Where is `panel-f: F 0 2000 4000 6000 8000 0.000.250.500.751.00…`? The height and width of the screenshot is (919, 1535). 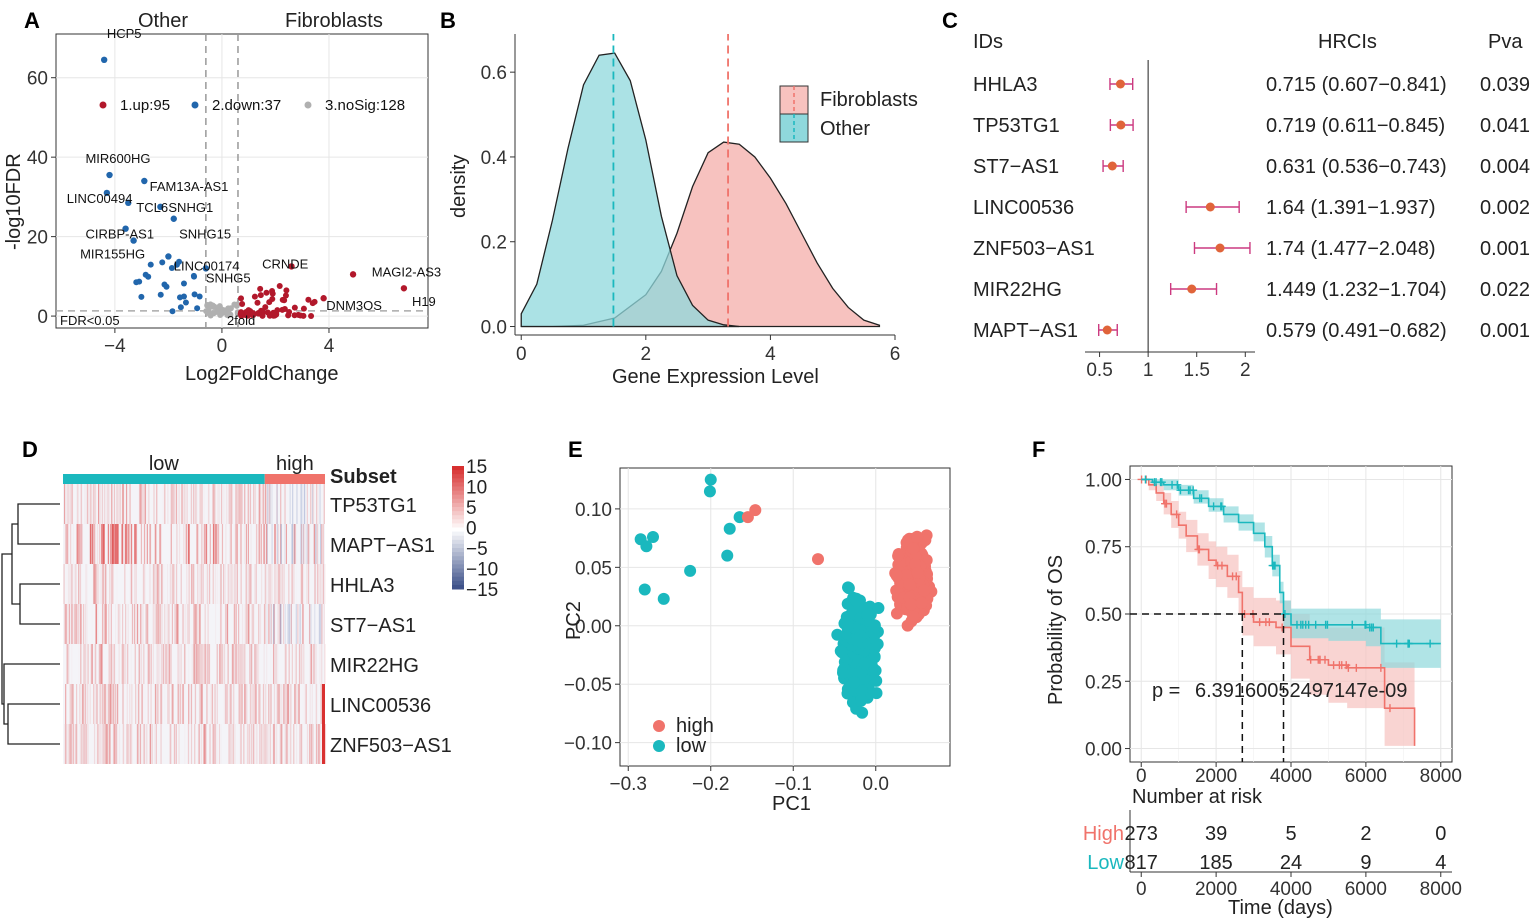
panel-f: F 0 2000 4000 6000 8000 0.000.250.500.751.00… is located at coordinates (1247, 678).